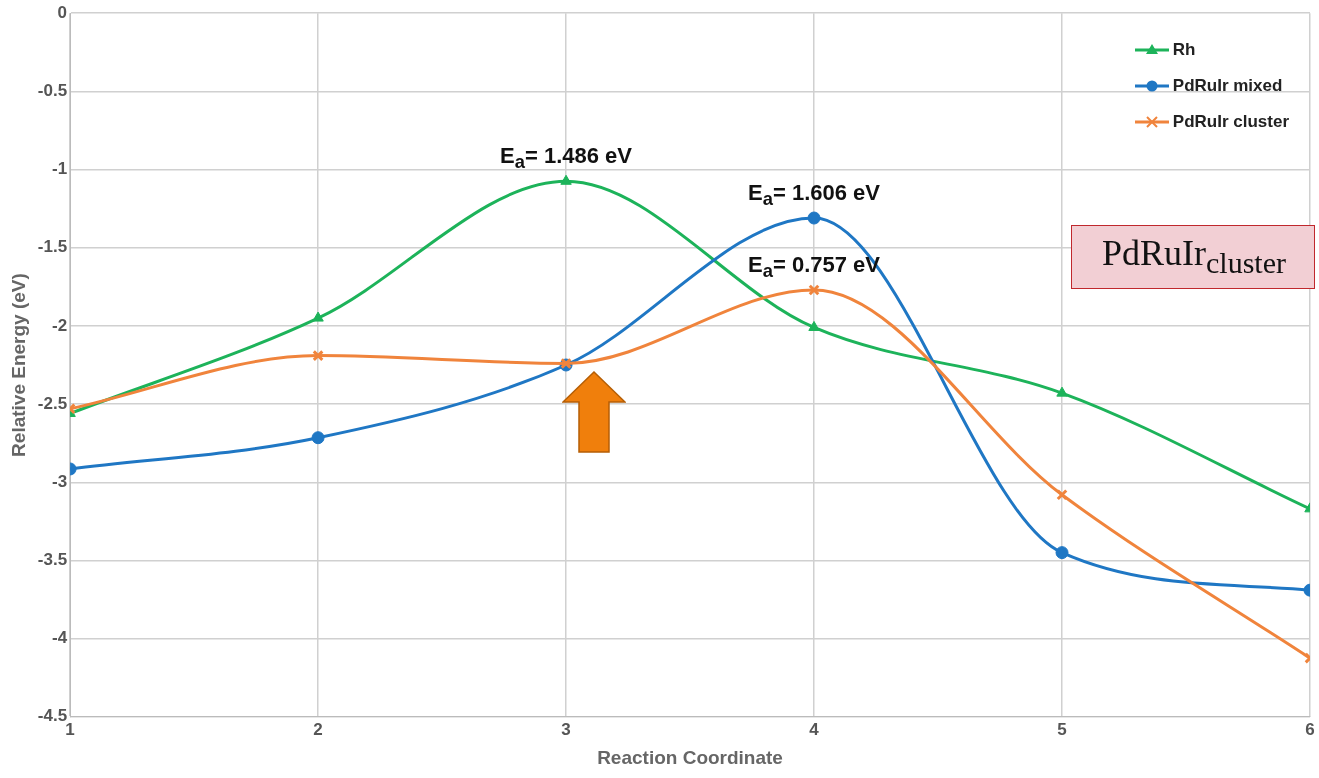 Image resolution: width=1319 pixels, height=778 pixels. I want to click on legend-label: Rh, so click(1184, 50).